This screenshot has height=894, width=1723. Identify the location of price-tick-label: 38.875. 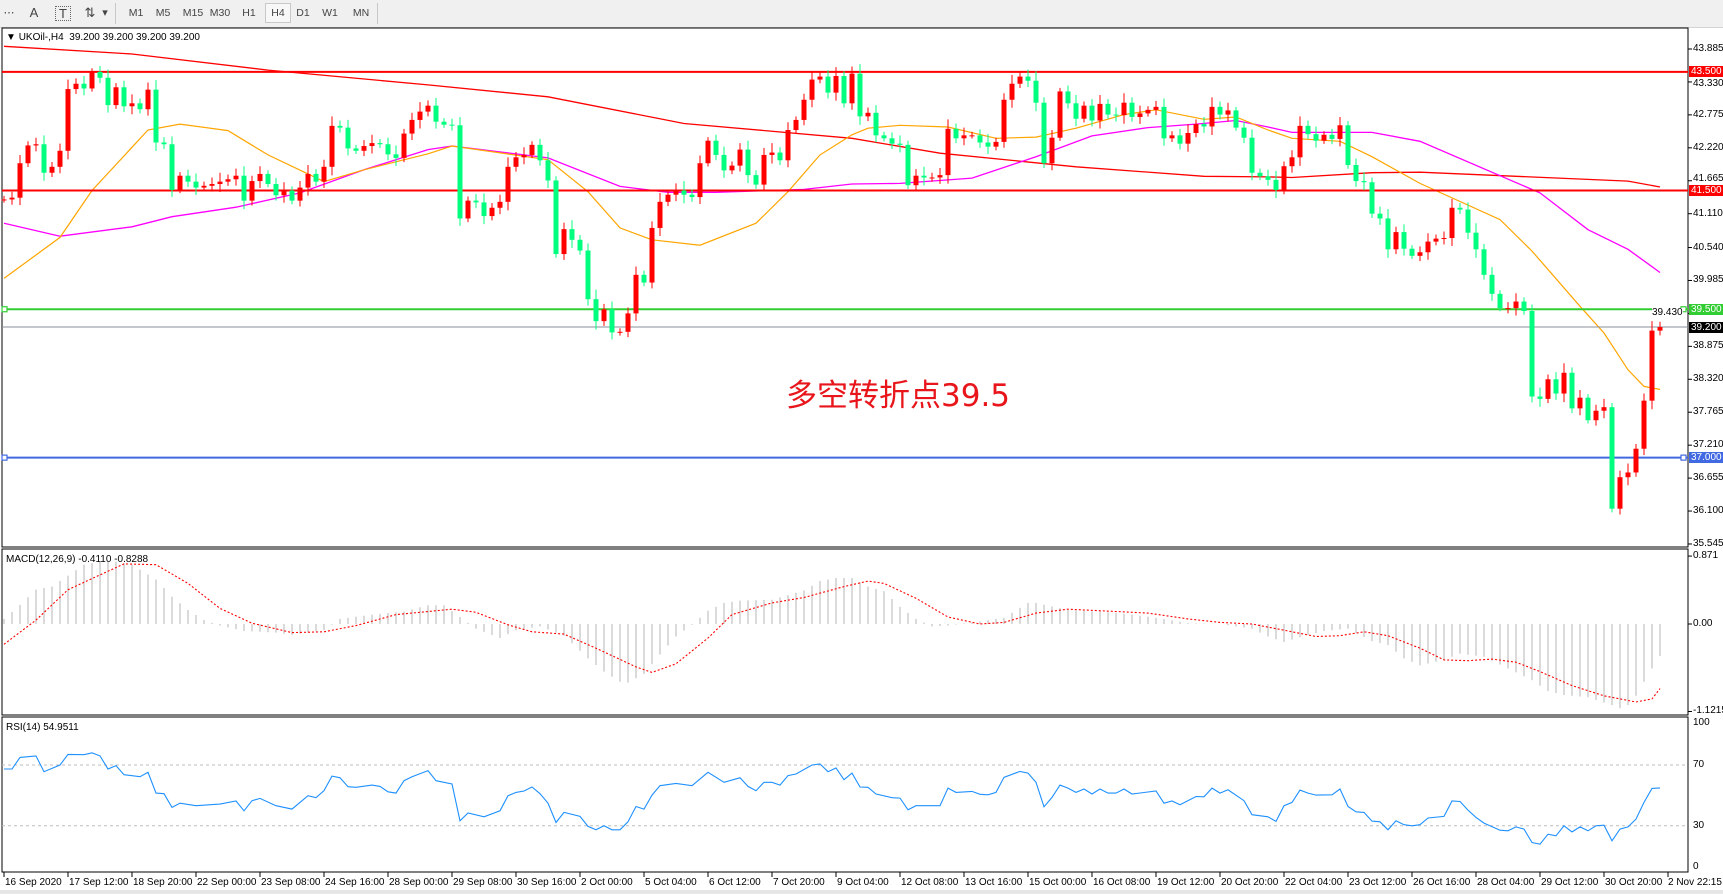
(1708, 346).